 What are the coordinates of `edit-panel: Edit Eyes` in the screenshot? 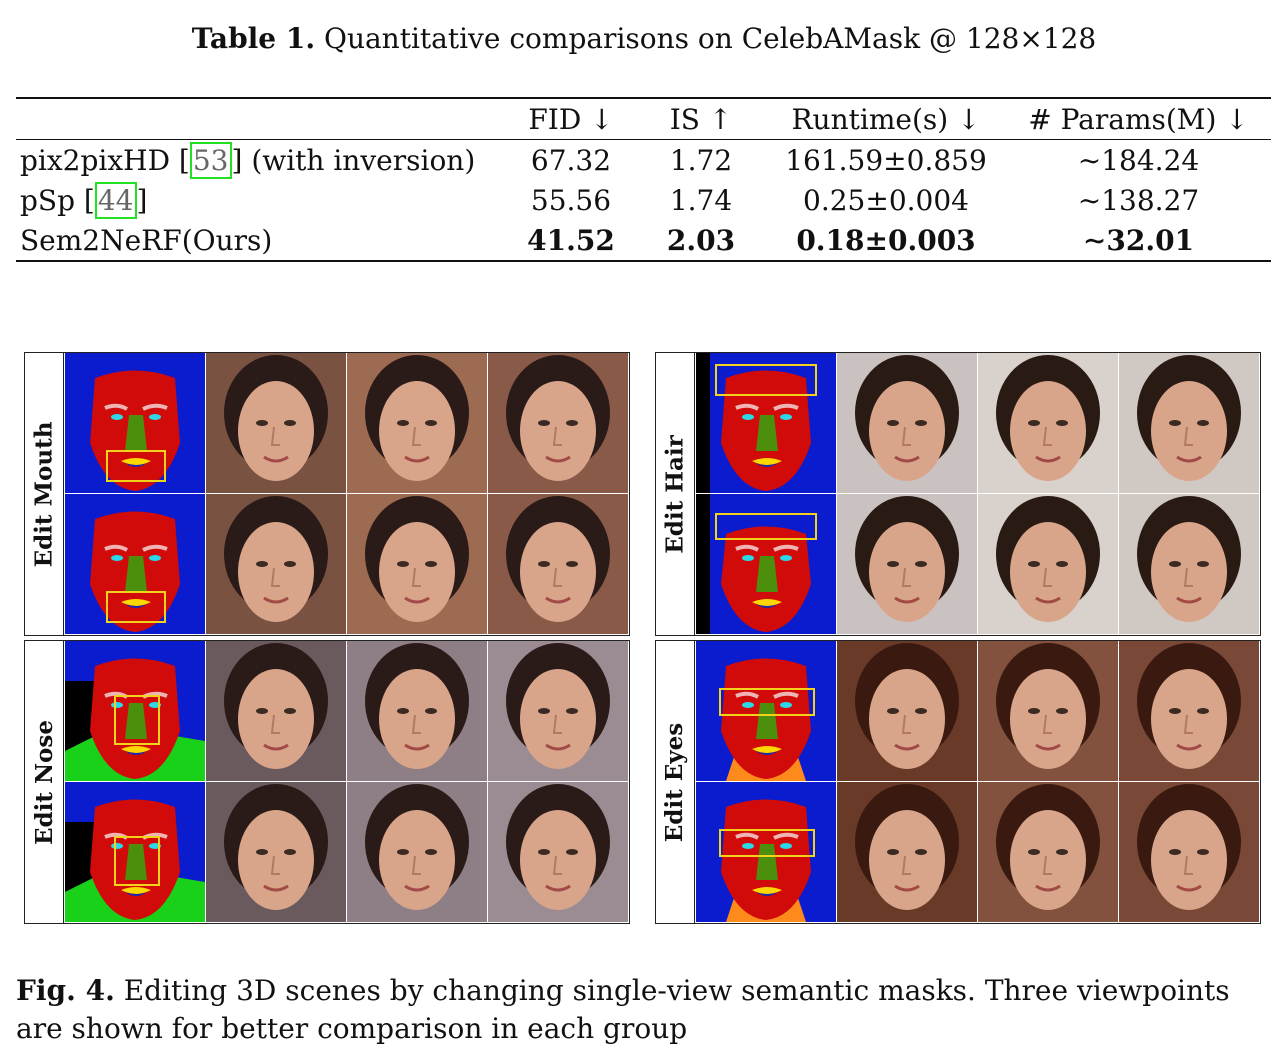 It's located at (958, 782).